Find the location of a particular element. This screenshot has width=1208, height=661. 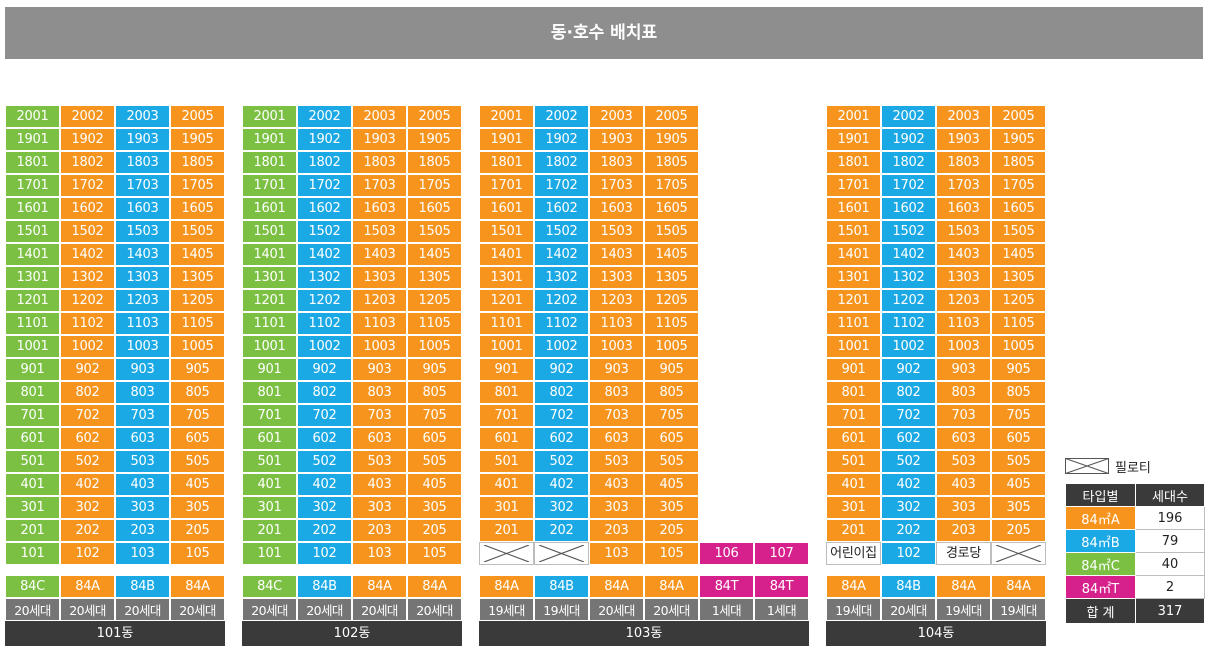

unit-cell: 201 is located at coordinates (853, 530).